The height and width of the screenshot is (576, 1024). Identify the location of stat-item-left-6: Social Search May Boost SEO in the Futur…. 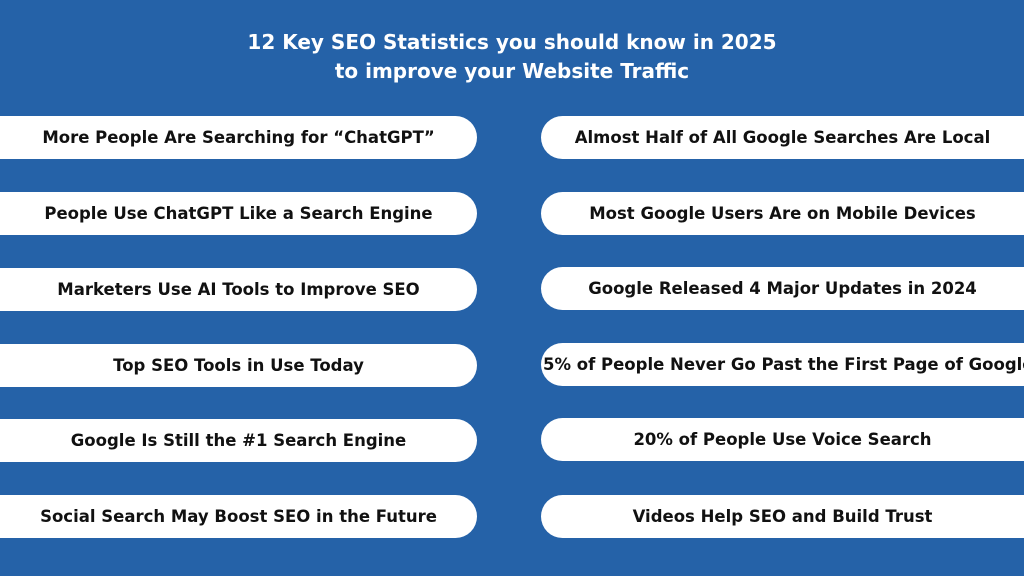
(238, 516).